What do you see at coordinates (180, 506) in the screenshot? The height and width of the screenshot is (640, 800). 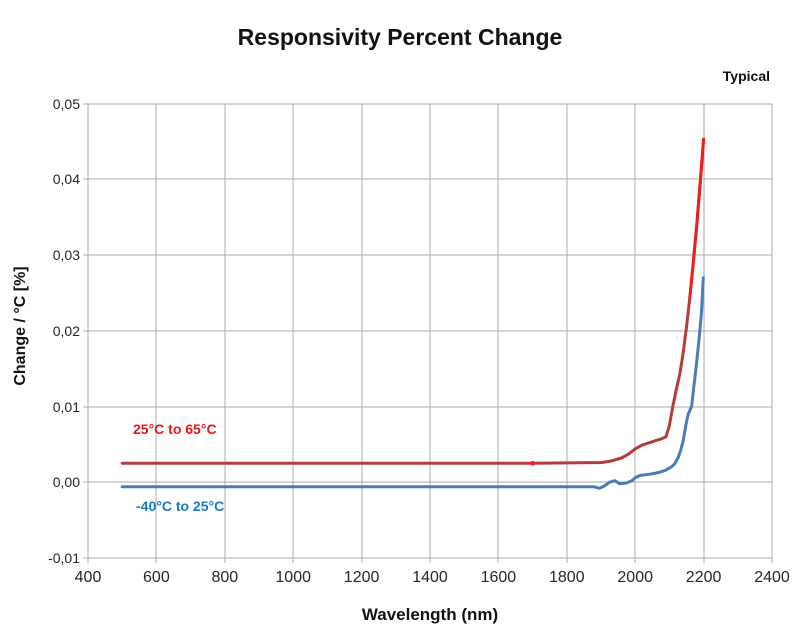 I see `series-label-cold: -40°C to 25°C` at bounding box center [180, 506].